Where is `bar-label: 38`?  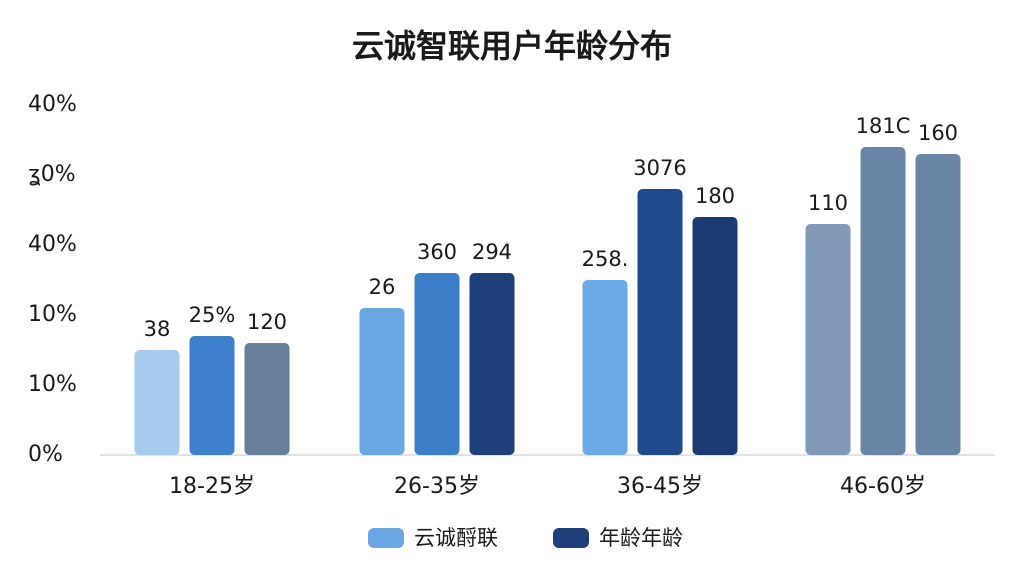 bar-label: 38 is located at coordinates (157, 329).